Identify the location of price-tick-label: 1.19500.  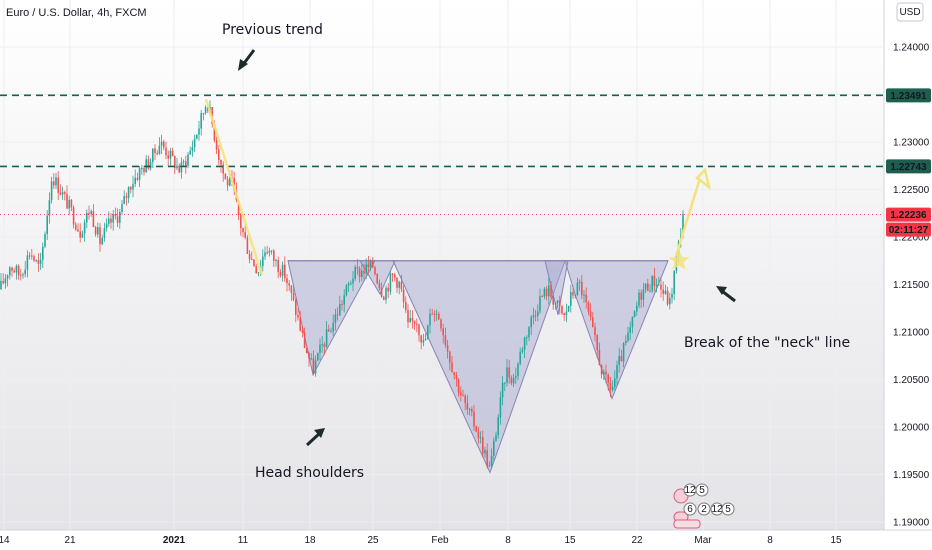
(911, 475).